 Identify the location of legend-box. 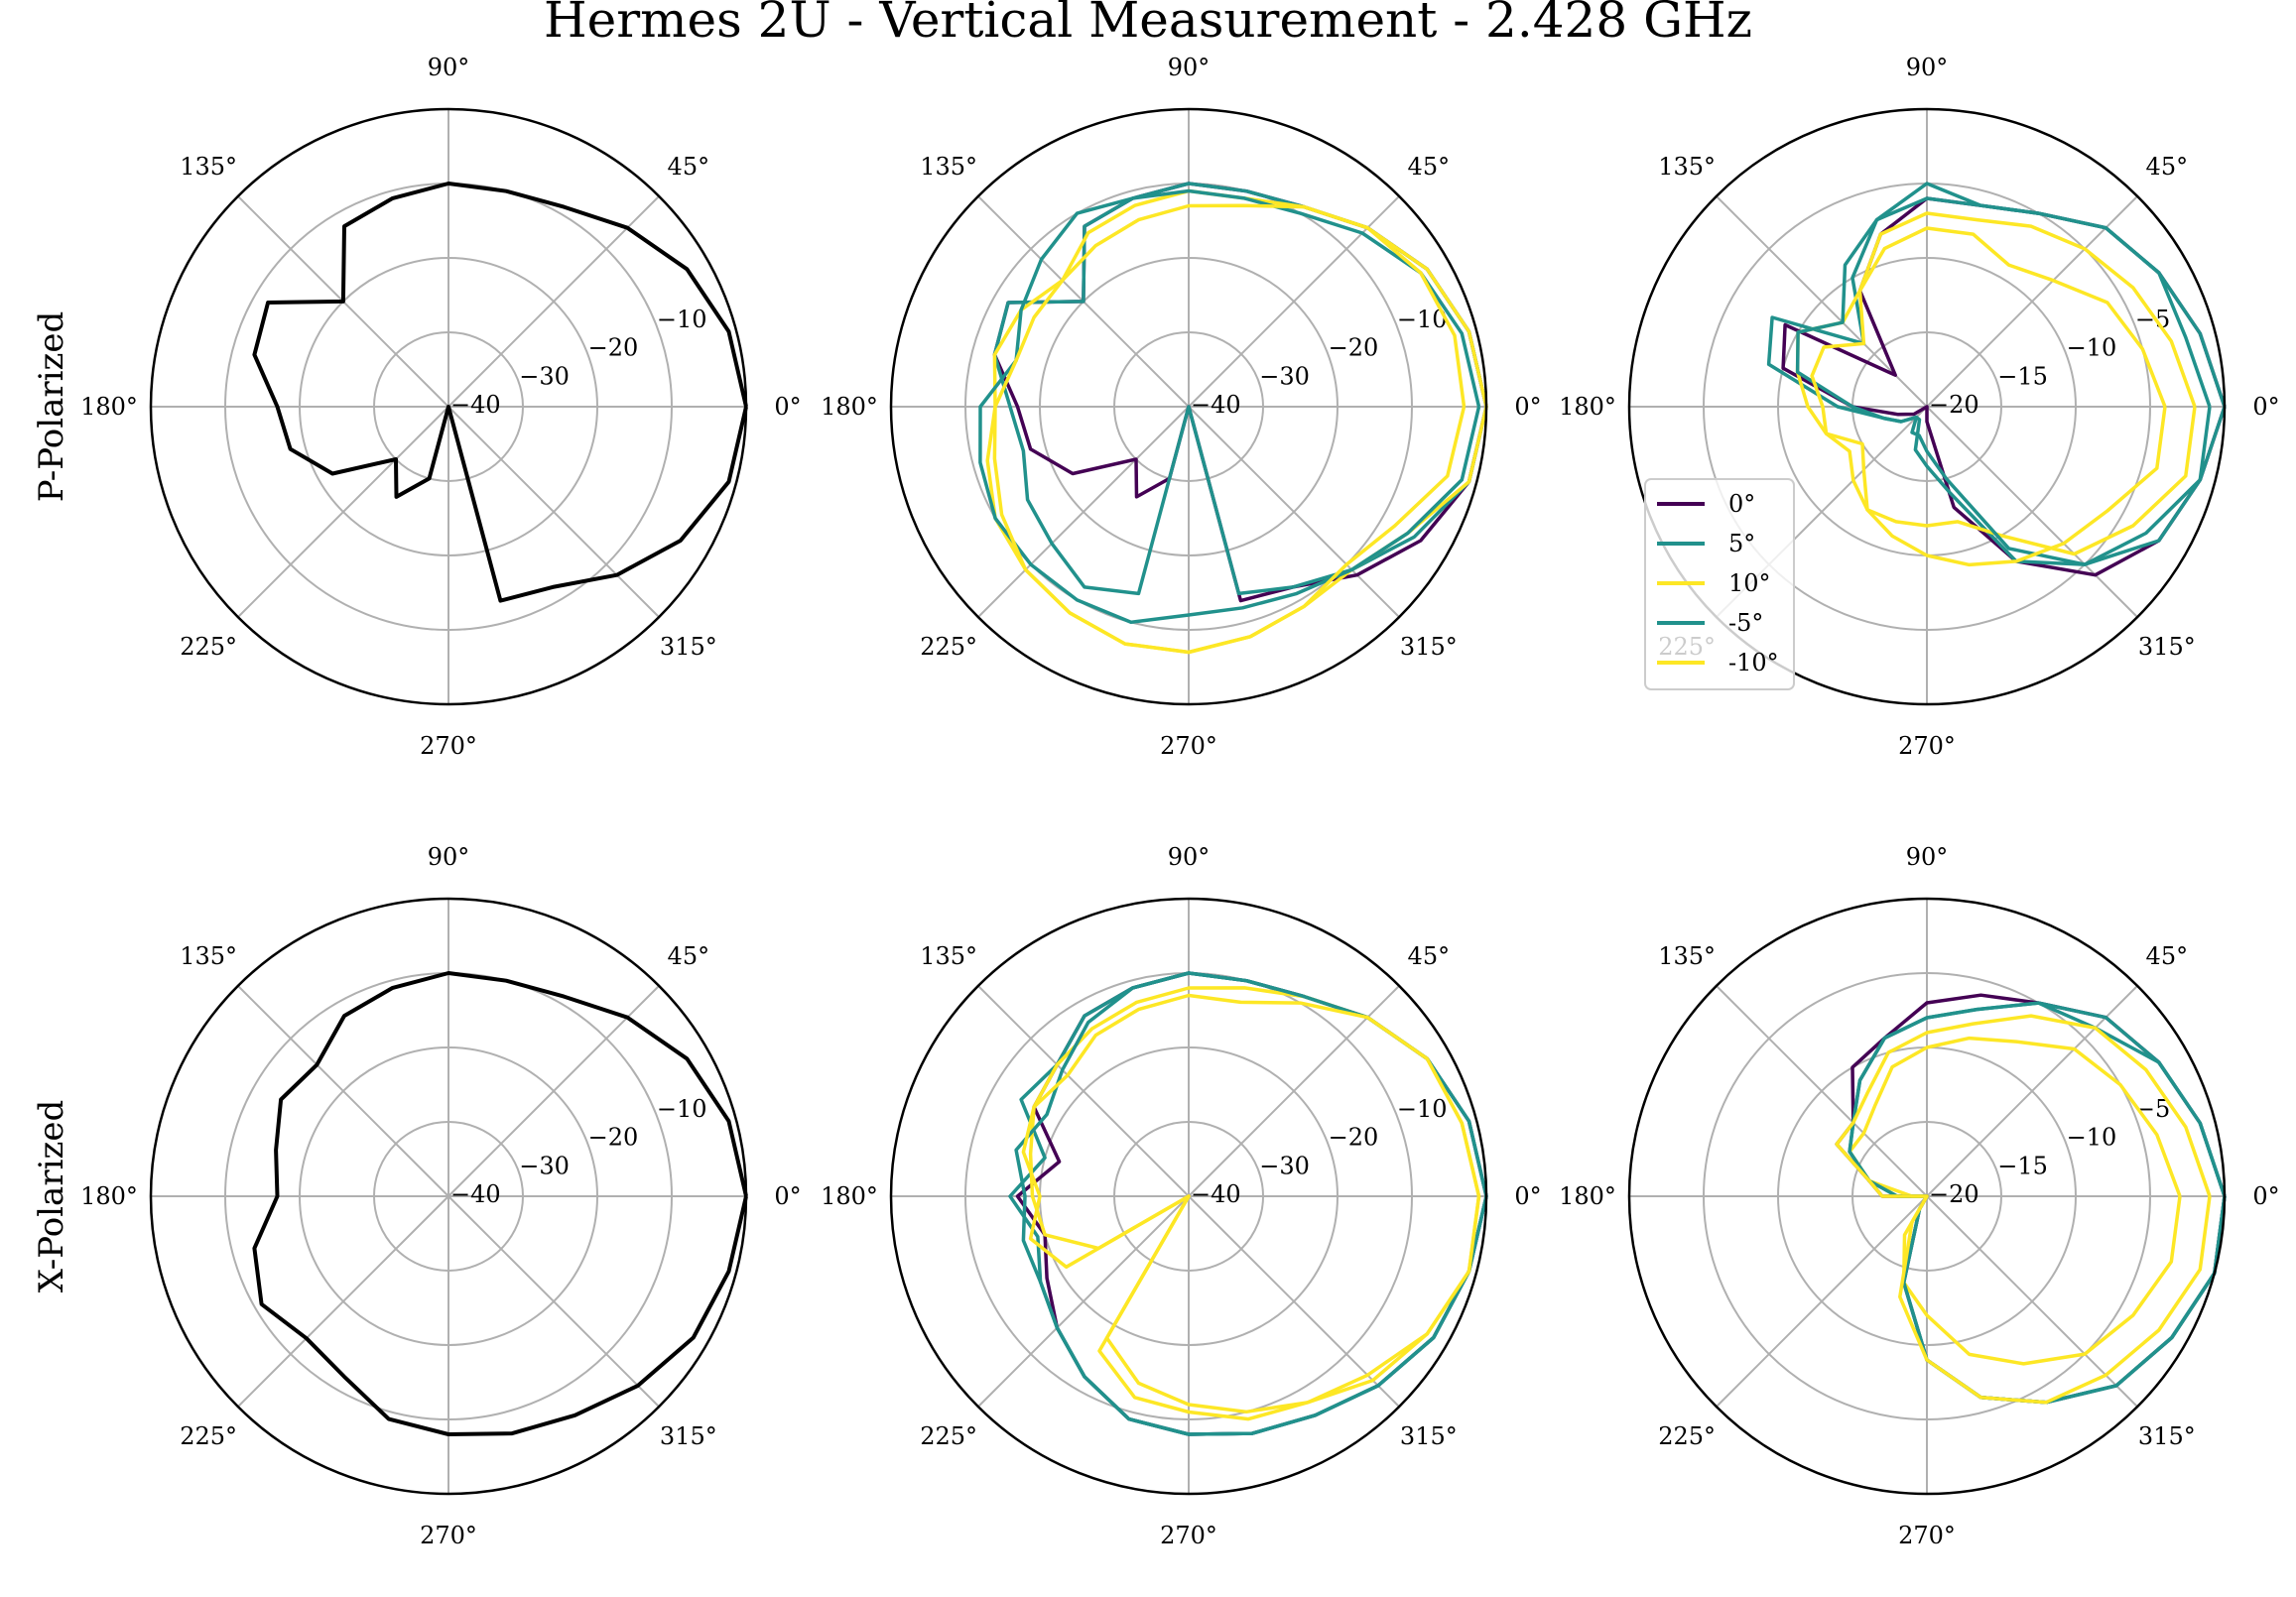
(1720, 584).